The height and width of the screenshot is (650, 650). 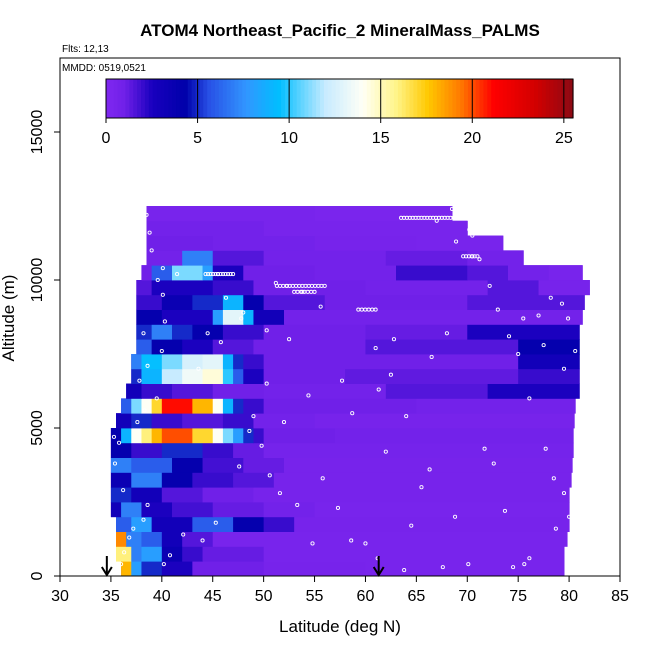 I want to click on colorbar-tick-label: 20, so click(x=472, y=138).